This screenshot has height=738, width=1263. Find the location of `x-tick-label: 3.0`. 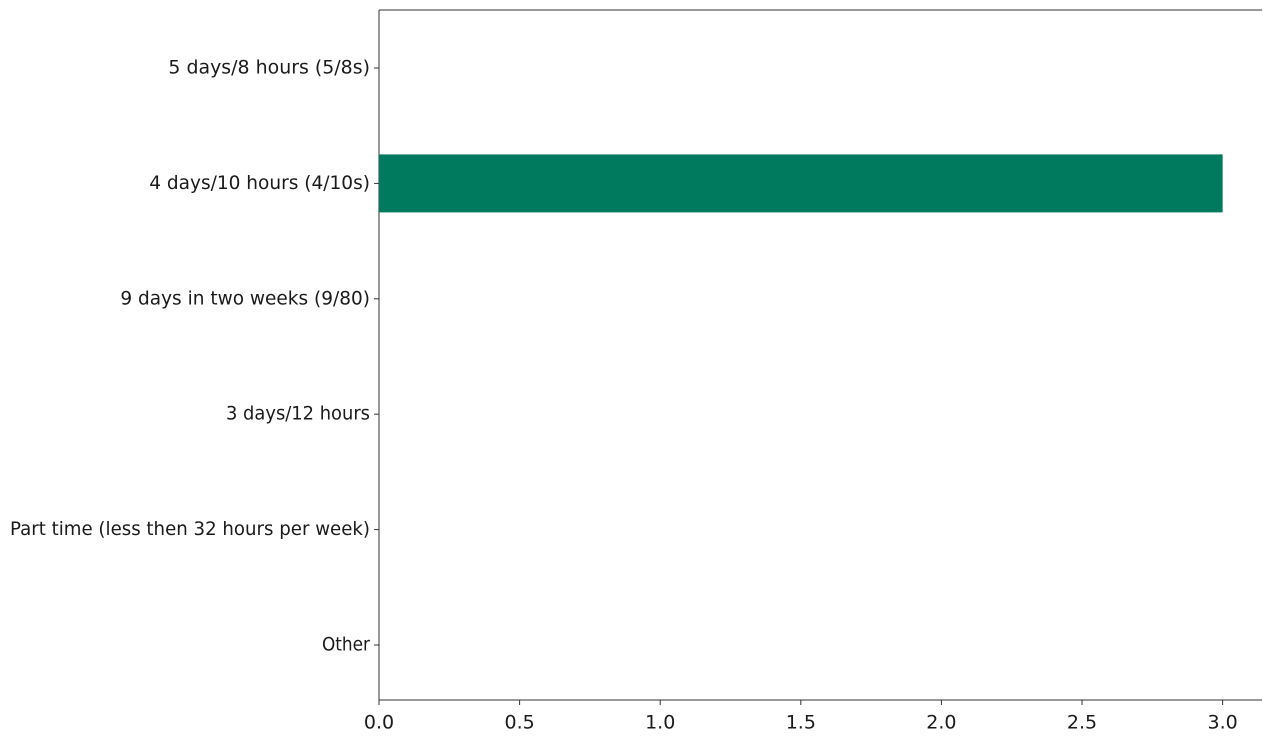

x-tick-label: 3.0 is located at coordinates (1223, 723).